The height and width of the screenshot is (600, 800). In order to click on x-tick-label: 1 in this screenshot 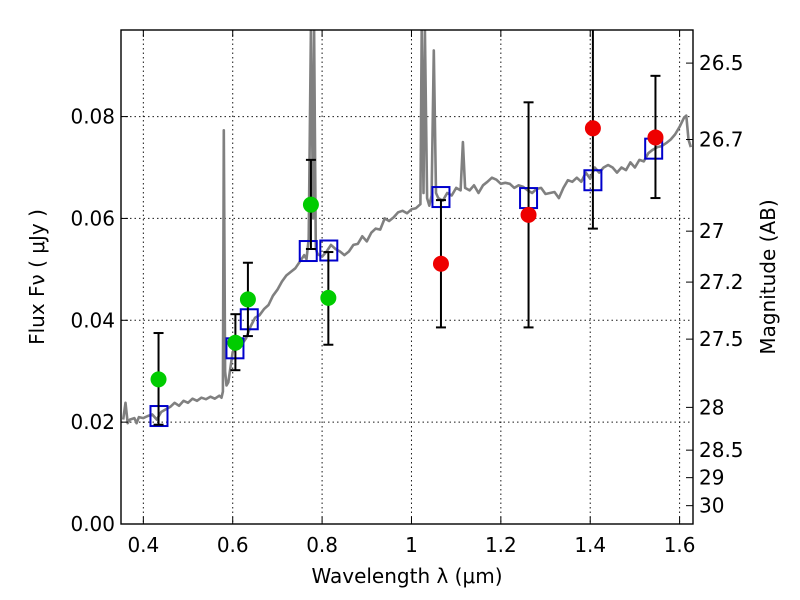, I will do `click(411, 545)`.